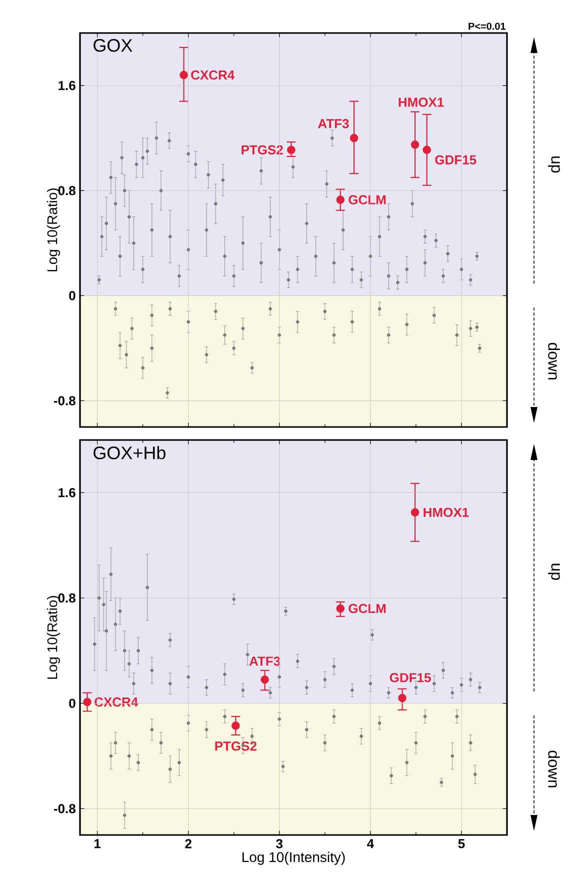 The height and width of the screenshot is (888, 569). I want to click on x-tick-label: 1, so click(97, 843).